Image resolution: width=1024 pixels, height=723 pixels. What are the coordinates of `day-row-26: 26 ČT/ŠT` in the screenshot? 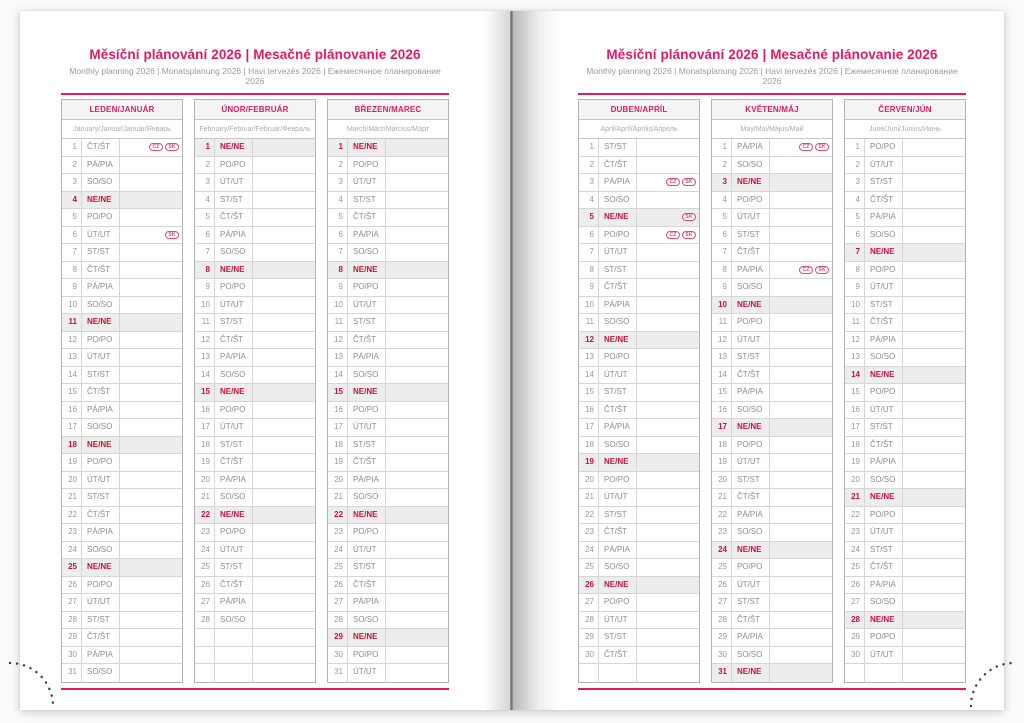 It's located at (388, 585).